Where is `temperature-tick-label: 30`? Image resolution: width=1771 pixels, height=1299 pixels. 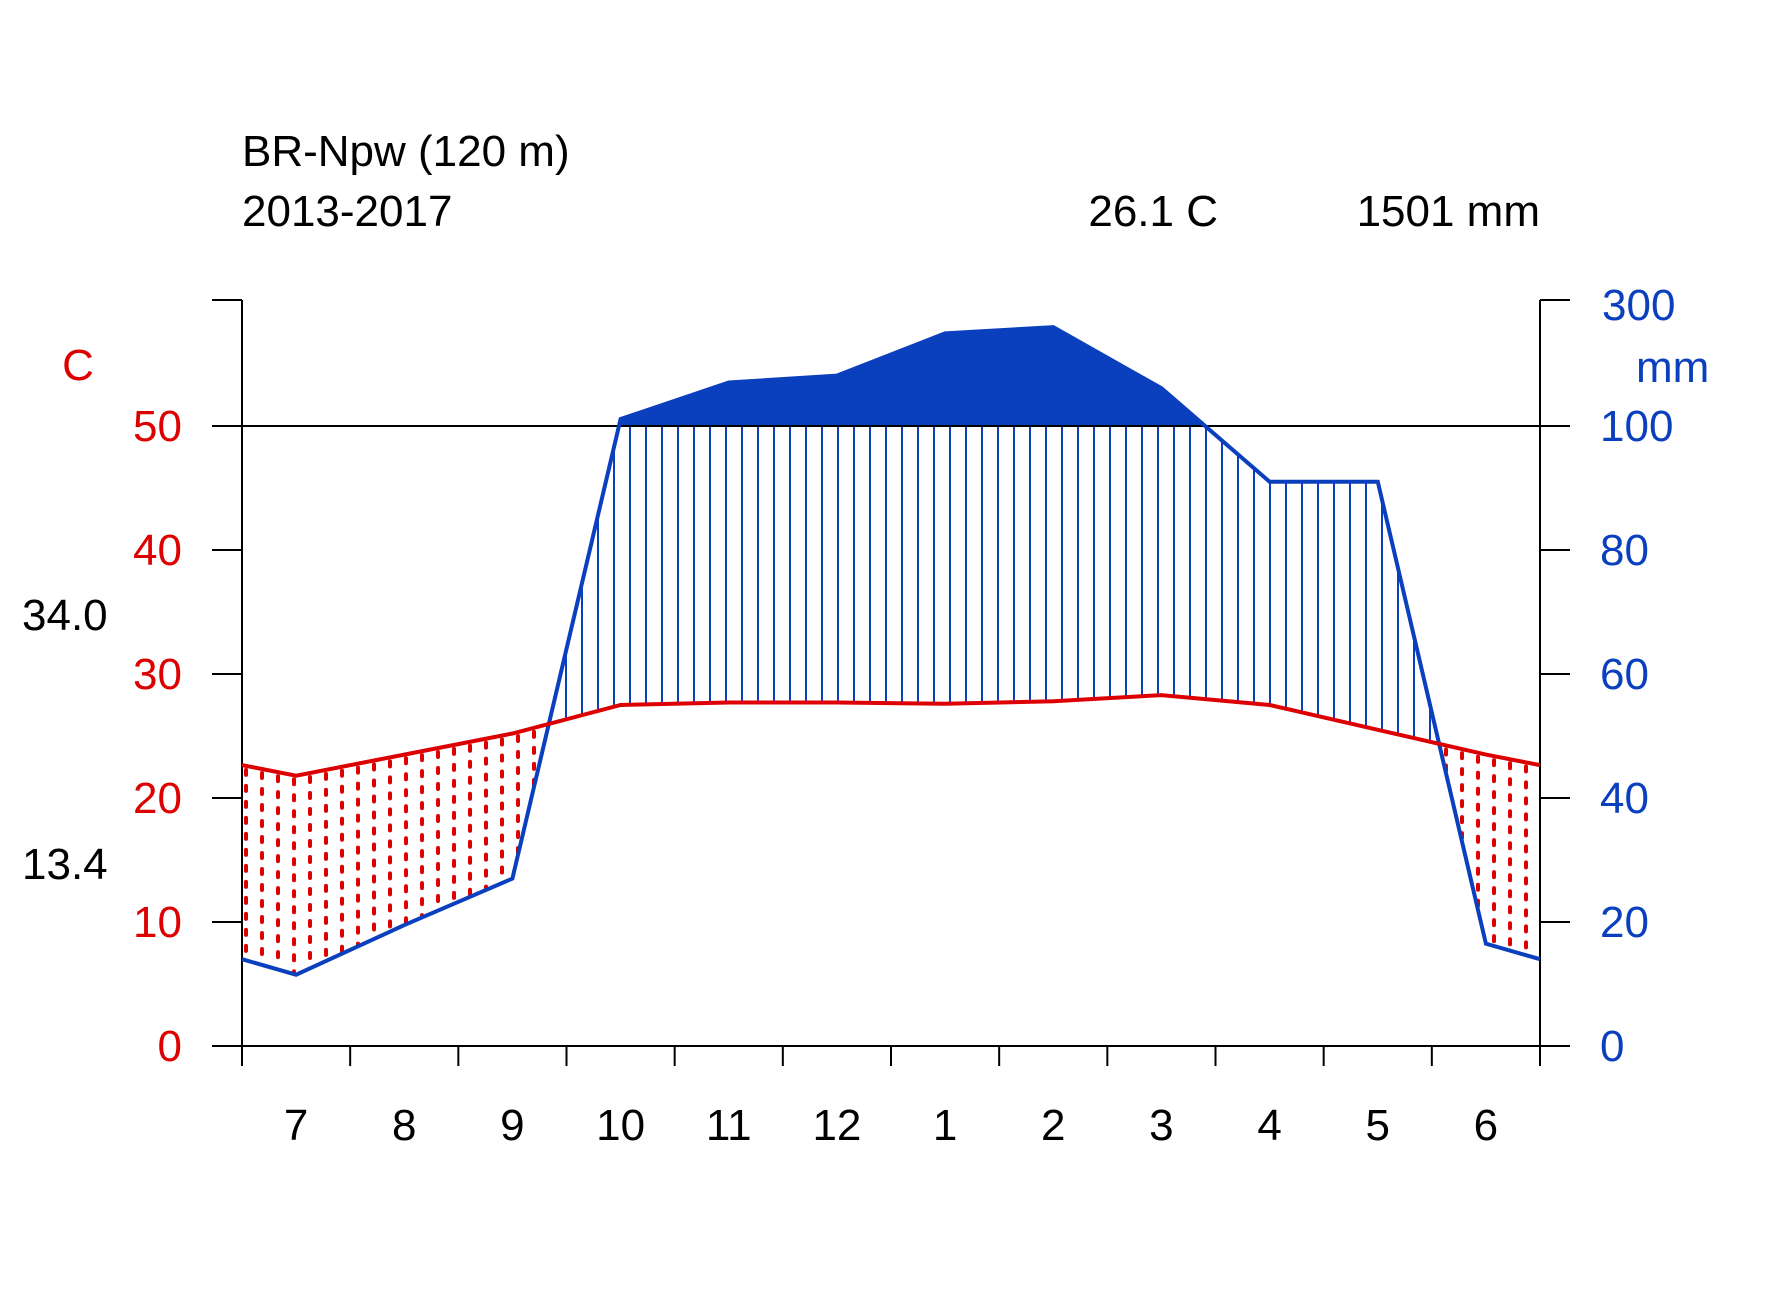 temperature-tick-label: 30 is located at coordinates (157, 674).